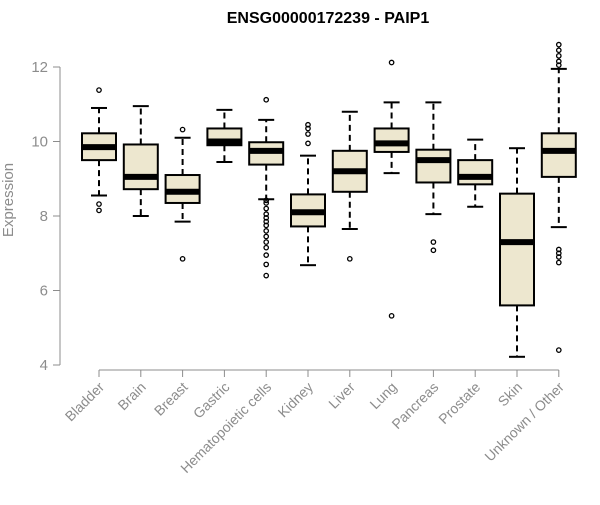 The image size is (600, 505). I want to click on y-tick-label: 8, so click(44, 216).